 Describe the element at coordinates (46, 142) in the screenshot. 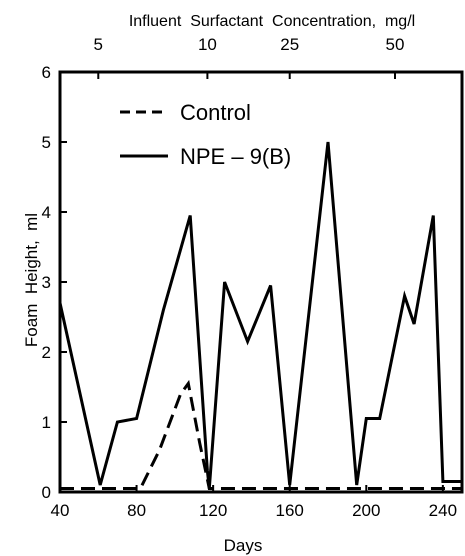

I see `y-tick-label: 5` at that location.